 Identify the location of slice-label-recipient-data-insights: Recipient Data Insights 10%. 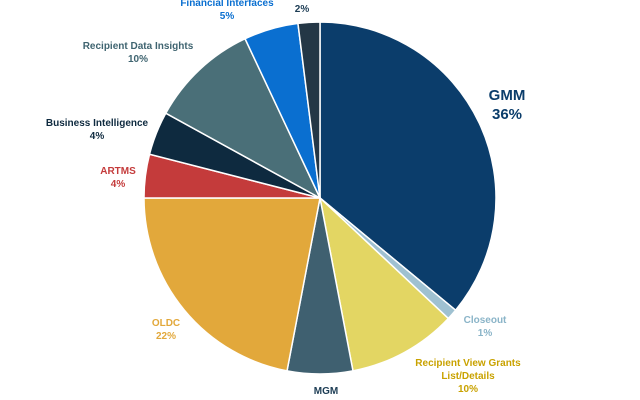
(138, 53).